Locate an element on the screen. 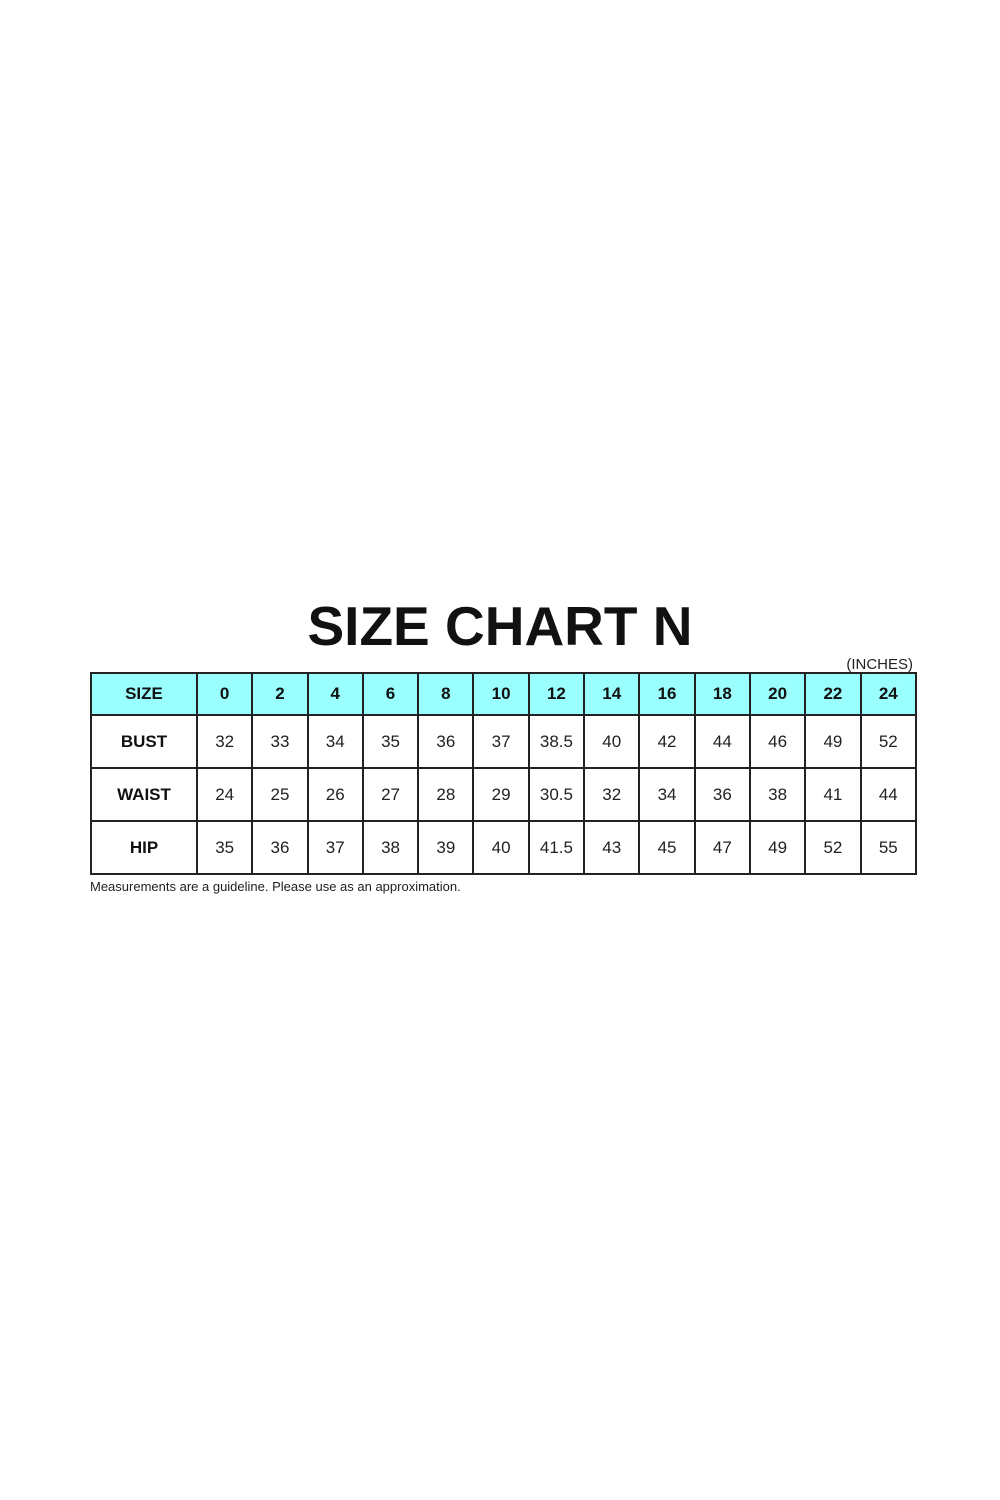 This screenshot has width=1000, height=1500. measurement-cell: 30.5 is located at coordinates (556, 794).